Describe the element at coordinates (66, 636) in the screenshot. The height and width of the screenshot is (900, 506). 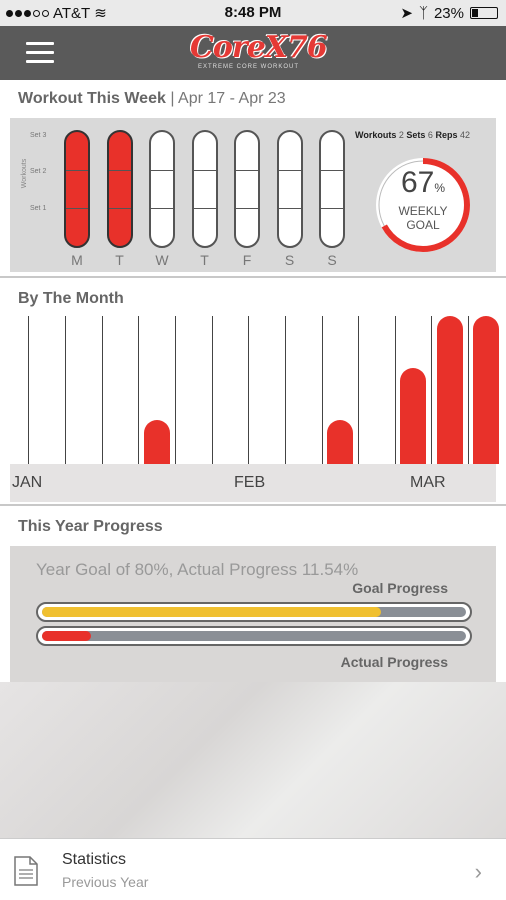
I see `actual-progress-fill` at that location.